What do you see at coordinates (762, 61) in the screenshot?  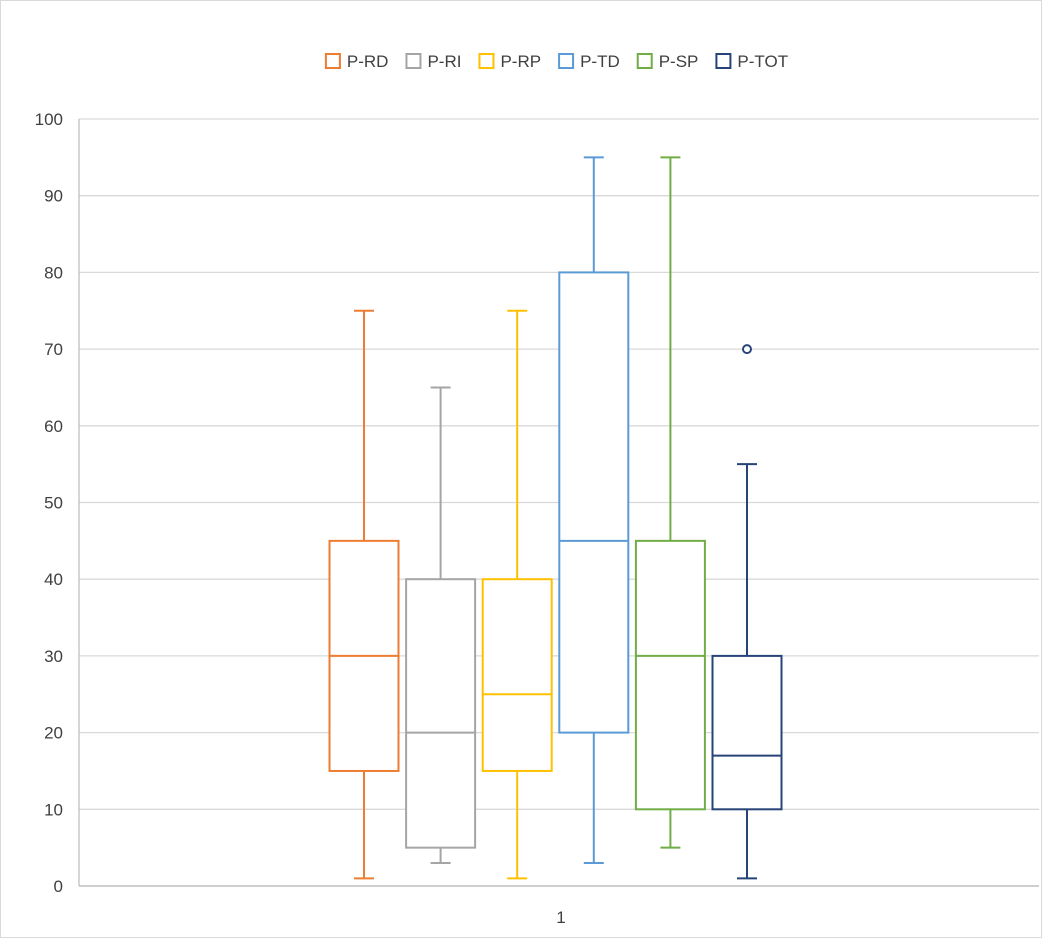 I see `legend-label: P-TOT` at bounding box center [762, 61].